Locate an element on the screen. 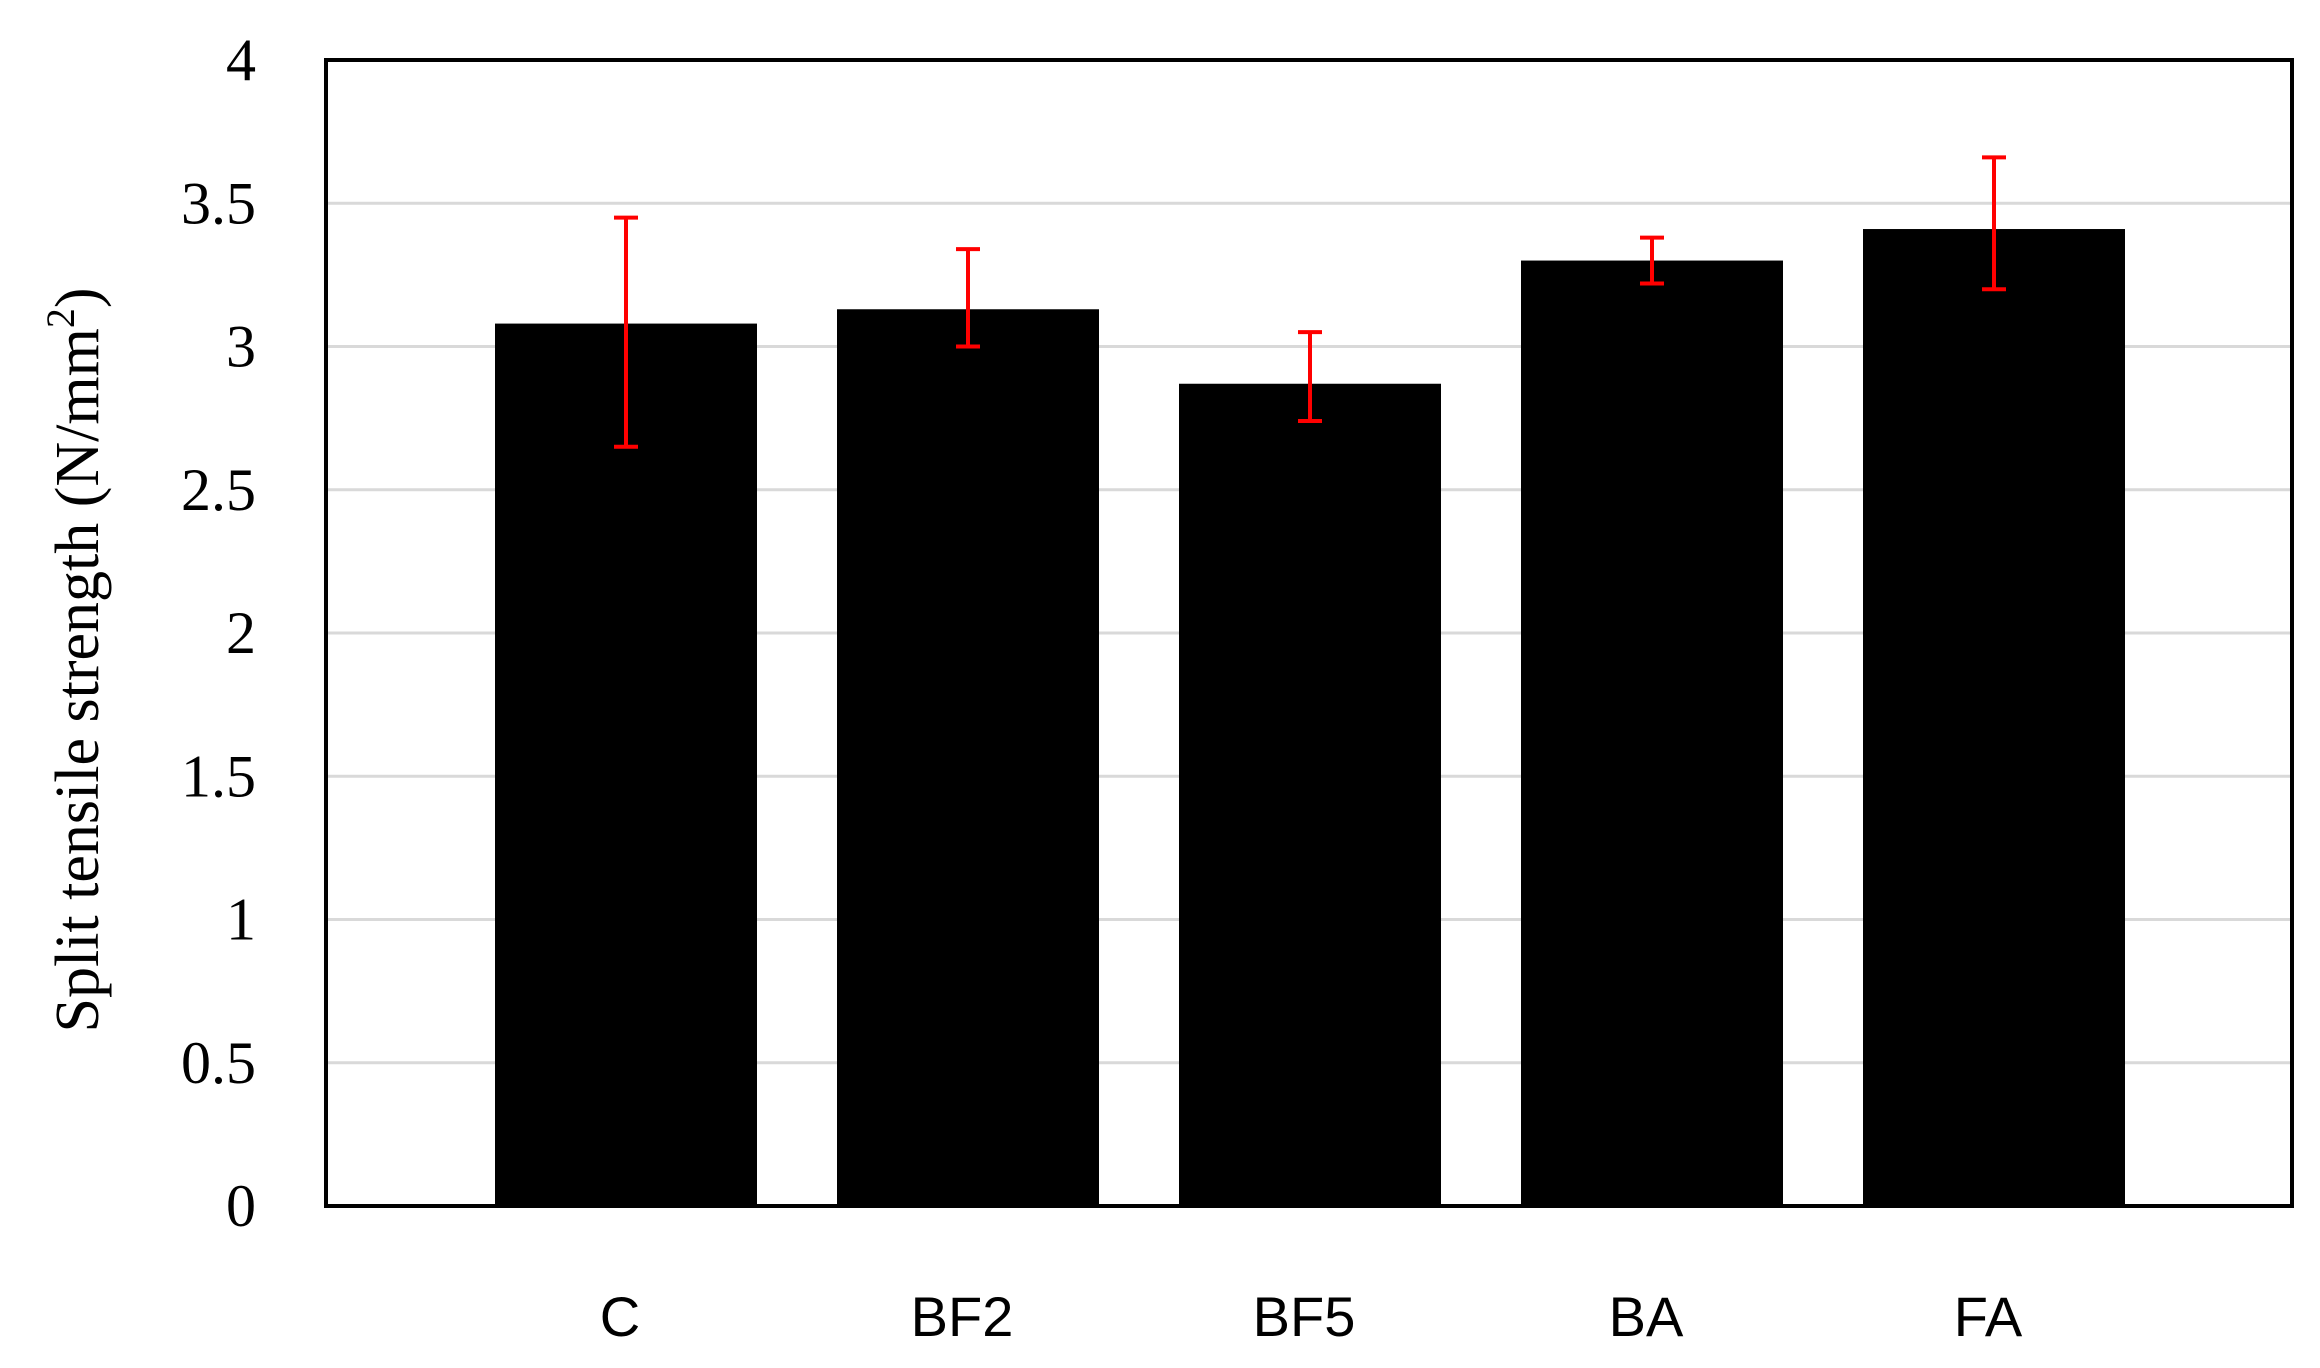 The image size is (2320, 1368). bar-c is located at coordinates (626, 765).